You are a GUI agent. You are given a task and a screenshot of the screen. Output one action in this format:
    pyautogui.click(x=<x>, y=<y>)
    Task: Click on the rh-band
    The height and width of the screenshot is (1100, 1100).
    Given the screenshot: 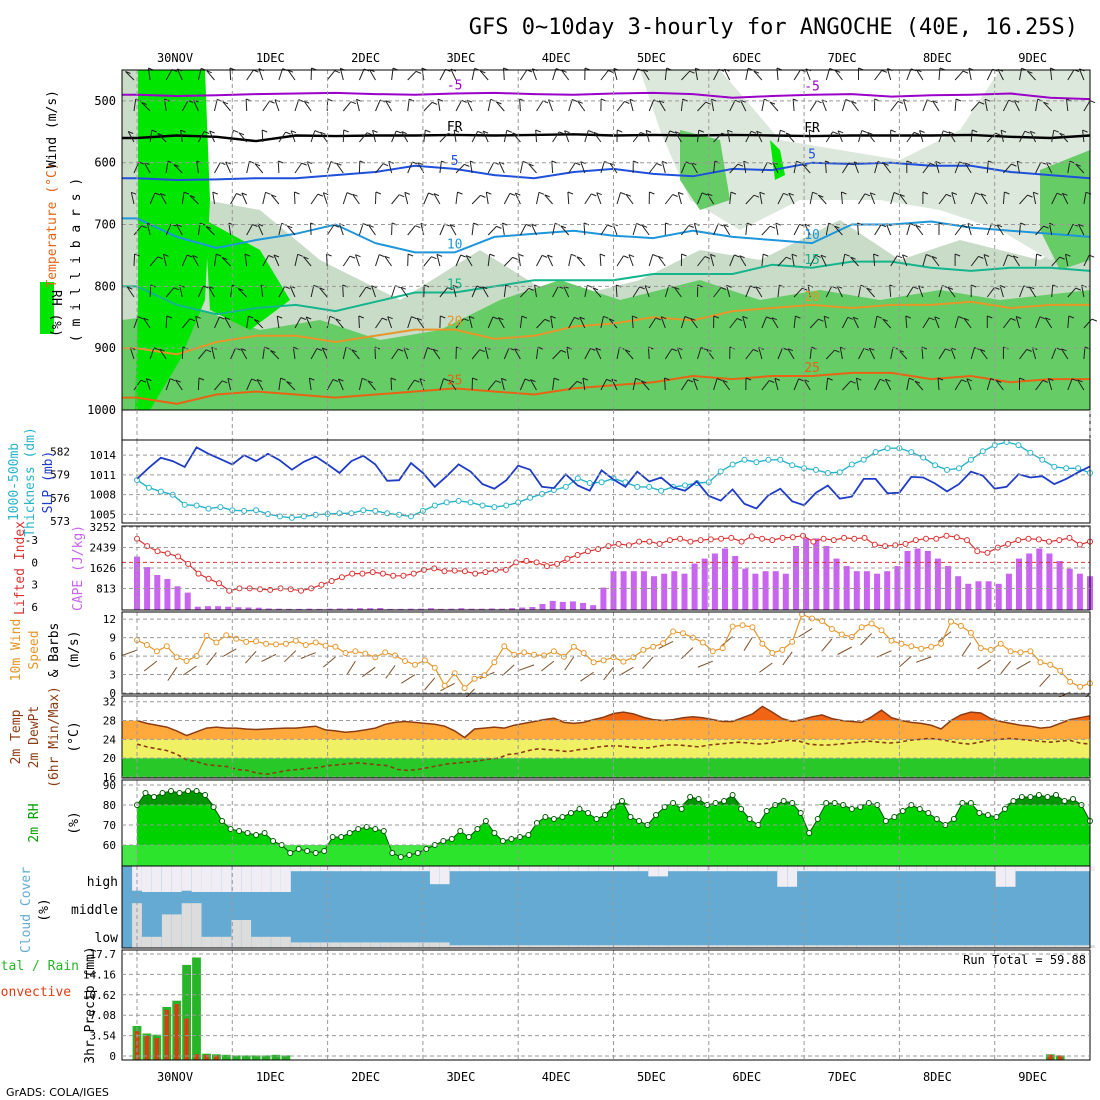 What is the action you would take?
    pyautogui.click(x=606, y=855)
    